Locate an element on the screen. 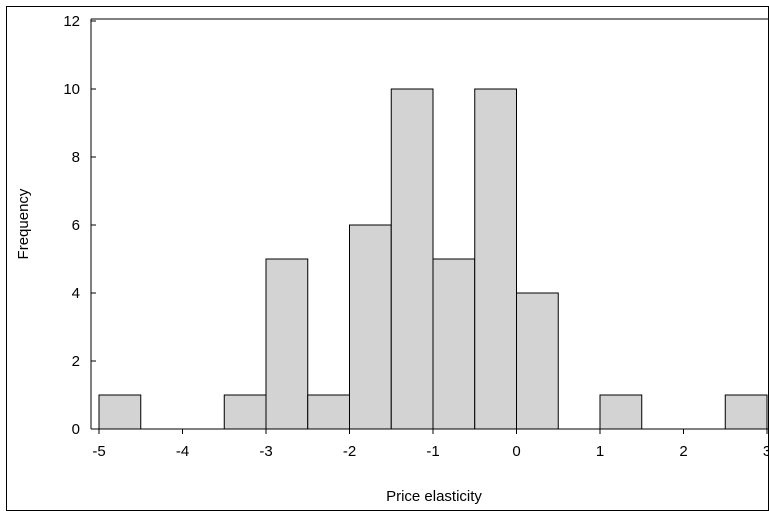 The image size is (769, 511). x-tick-label: 2 is located at coordinates (683, 451).